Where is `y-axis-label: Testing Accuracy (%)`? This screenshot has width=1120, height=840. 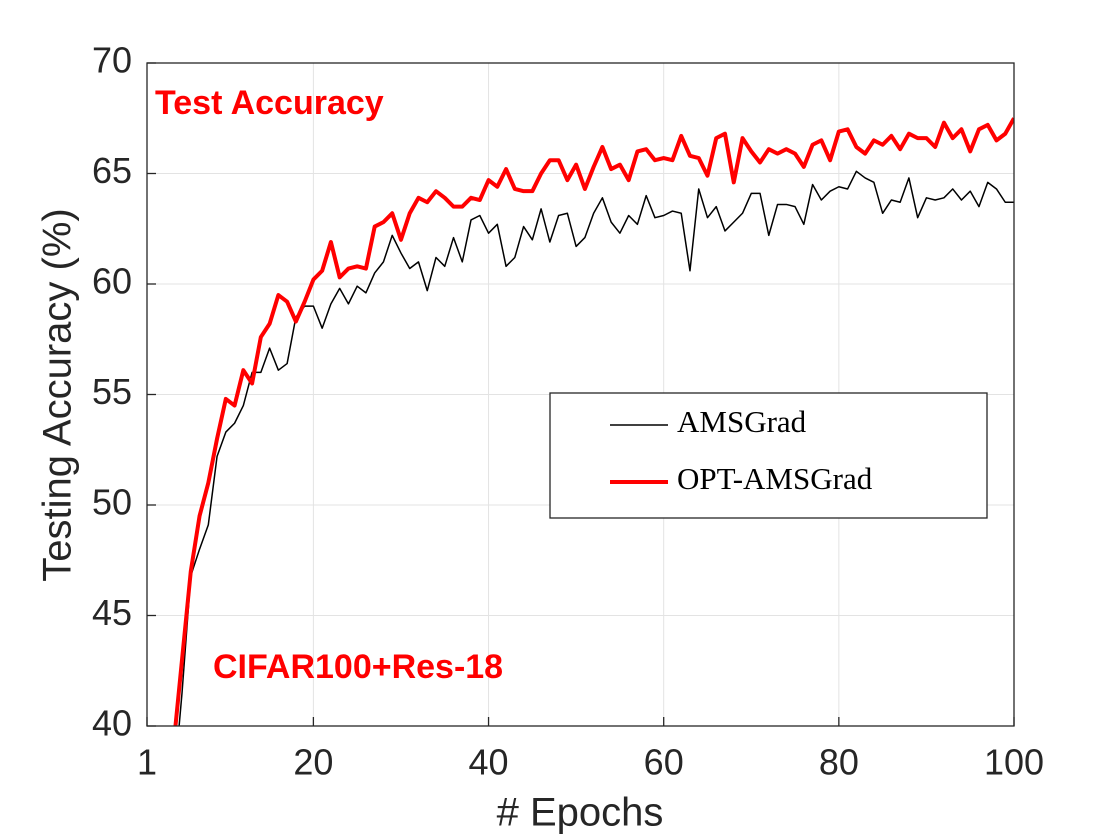 y-axis-label: Testing Accuracy (%) is located at coordinates (58, 394).